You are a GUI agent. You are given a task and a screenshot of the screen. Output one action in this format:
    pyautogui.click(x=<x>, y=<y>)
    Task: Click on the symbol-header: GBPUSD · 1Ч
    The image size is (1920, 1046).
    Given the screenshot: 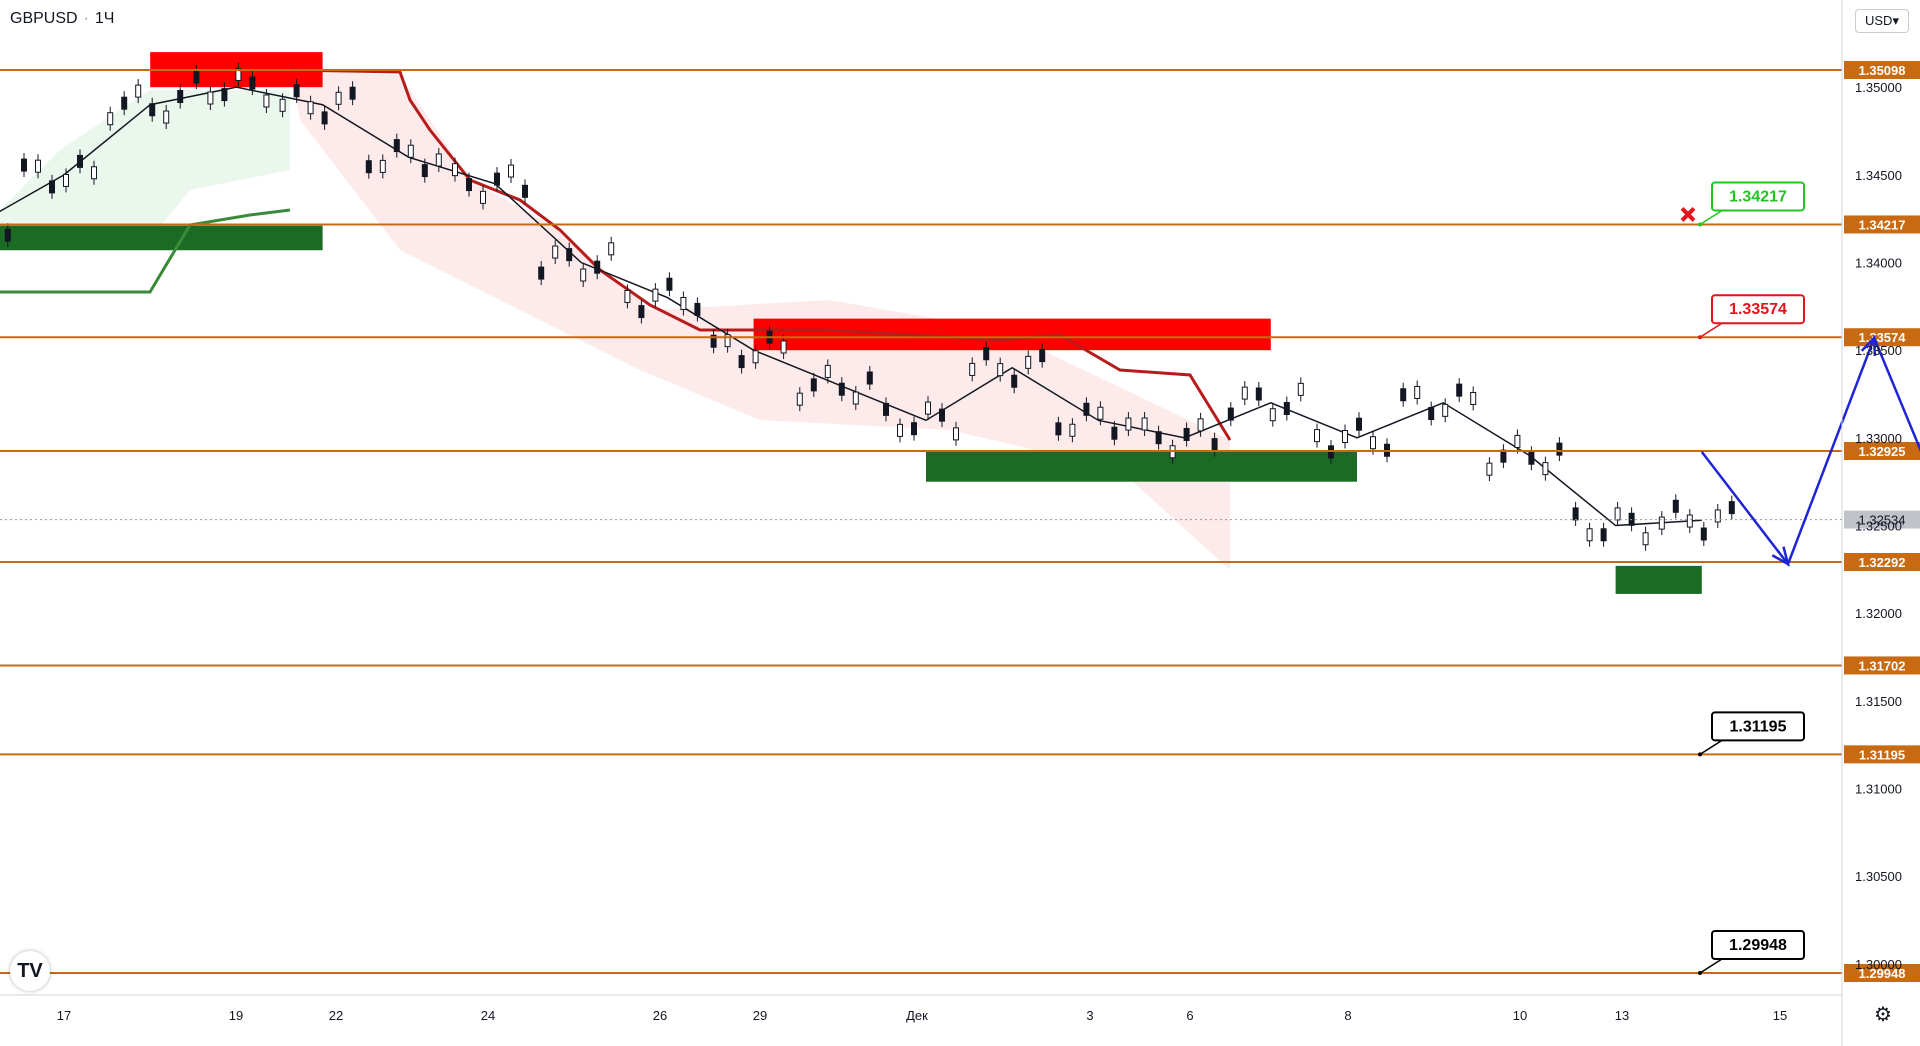 What is the action you would take?
    pyautogui.click(x=62, y=19)
    